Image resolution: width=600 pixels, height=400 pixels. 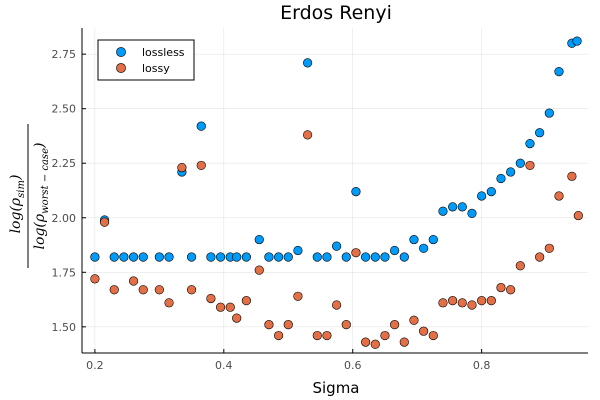 I want to click on svg-text: log(ρsim), so click(x=17, y=204).